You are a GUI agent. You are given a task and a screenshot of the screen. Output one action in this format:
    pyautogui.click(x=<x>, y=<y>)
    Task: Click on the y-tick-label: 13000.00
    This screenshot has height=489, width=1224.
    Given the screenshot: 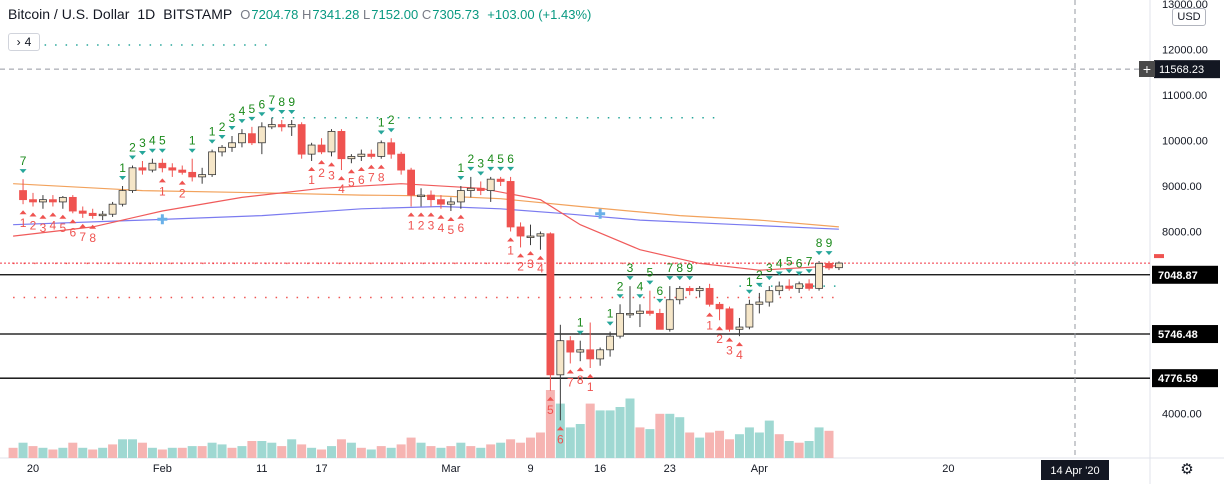 What is the action you would take?
    pyautogui.click(x=1185, y=5)
    